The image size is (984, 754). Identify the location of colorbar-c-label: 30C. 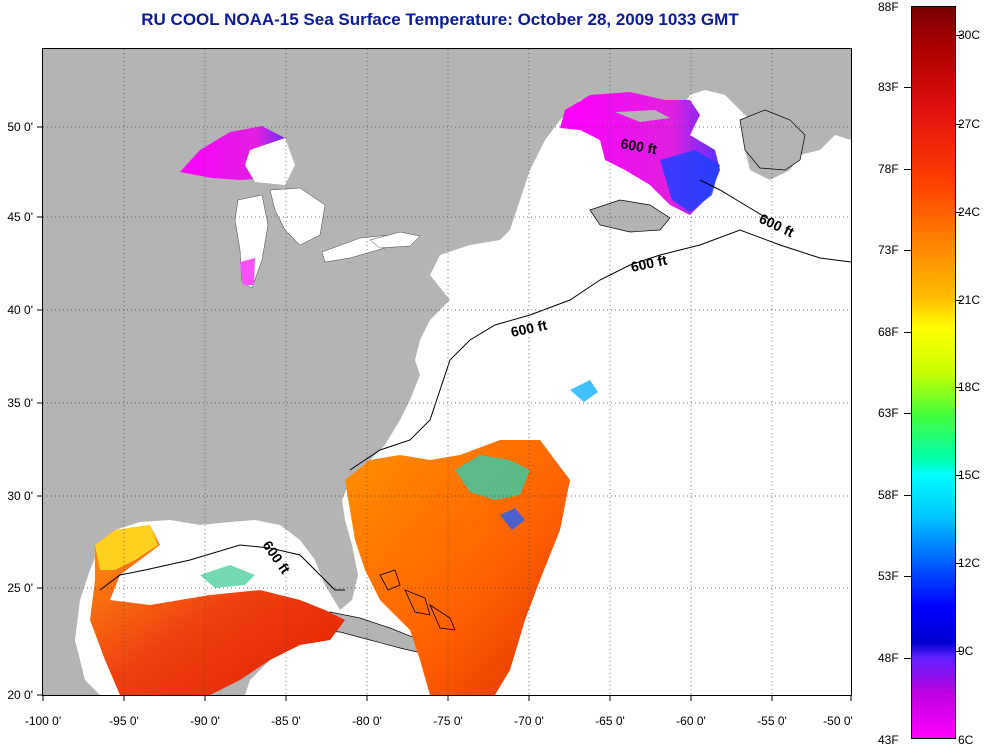
(969, 35).